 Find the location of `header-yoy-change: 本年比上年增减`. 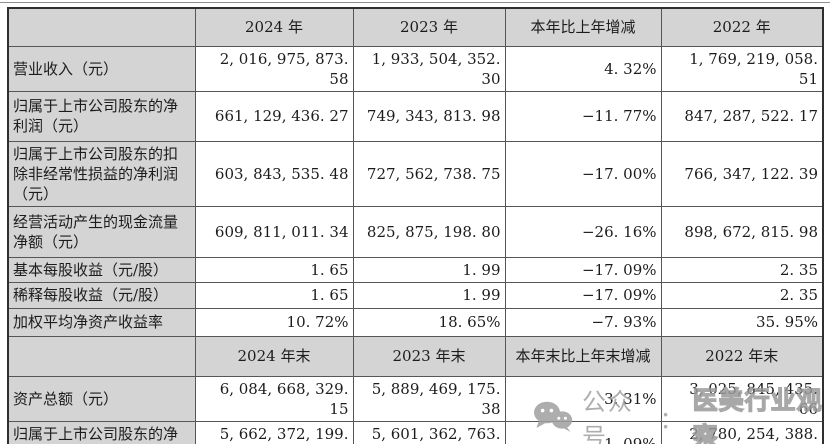

header-yoy-change: 本年比上年增减 is located at coordinates (583, 27).